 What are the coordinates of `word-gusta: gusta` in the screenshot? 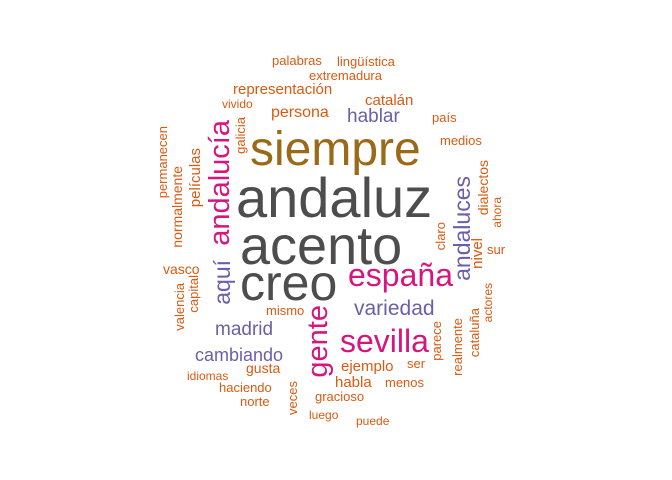 It's located at (263, 368).